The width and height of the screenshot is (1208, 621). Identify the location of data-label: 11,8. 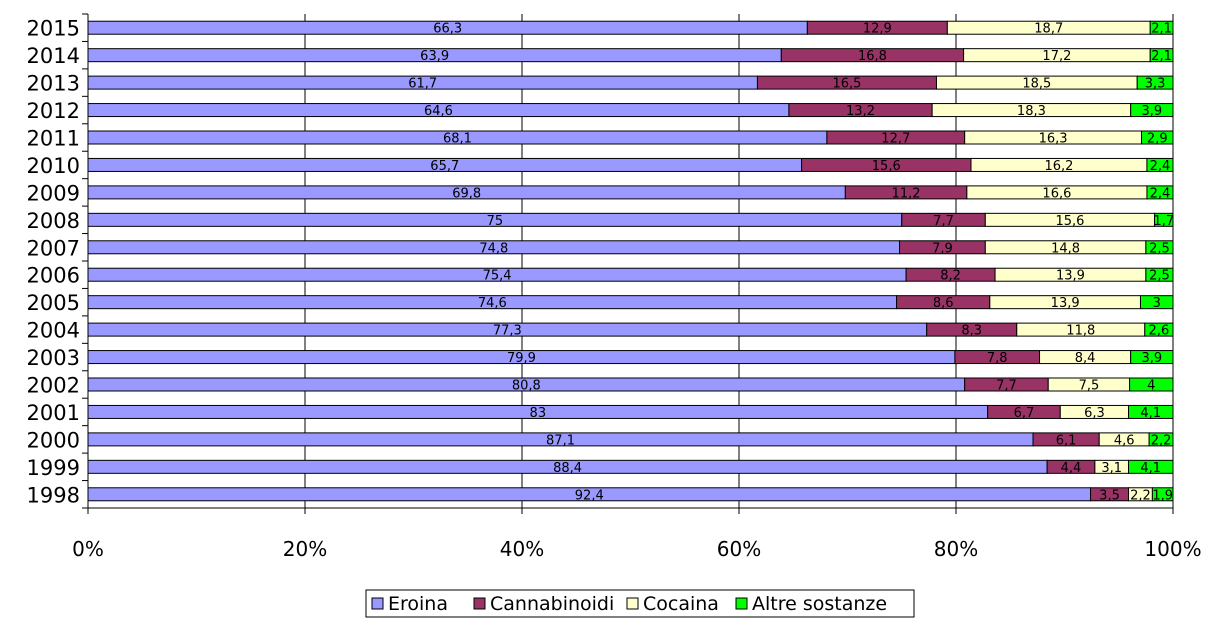
(1080, 331).